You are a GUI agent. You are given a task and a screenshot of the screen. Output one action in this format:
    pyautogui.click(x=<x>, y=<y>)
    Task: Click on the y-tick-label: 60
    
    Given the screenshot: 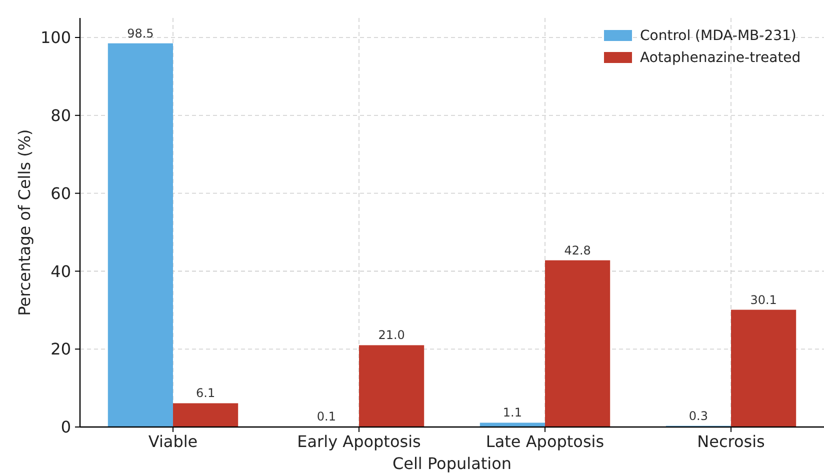 What is the action you would take?
    pyautogui.click(x=60, y=193)
    